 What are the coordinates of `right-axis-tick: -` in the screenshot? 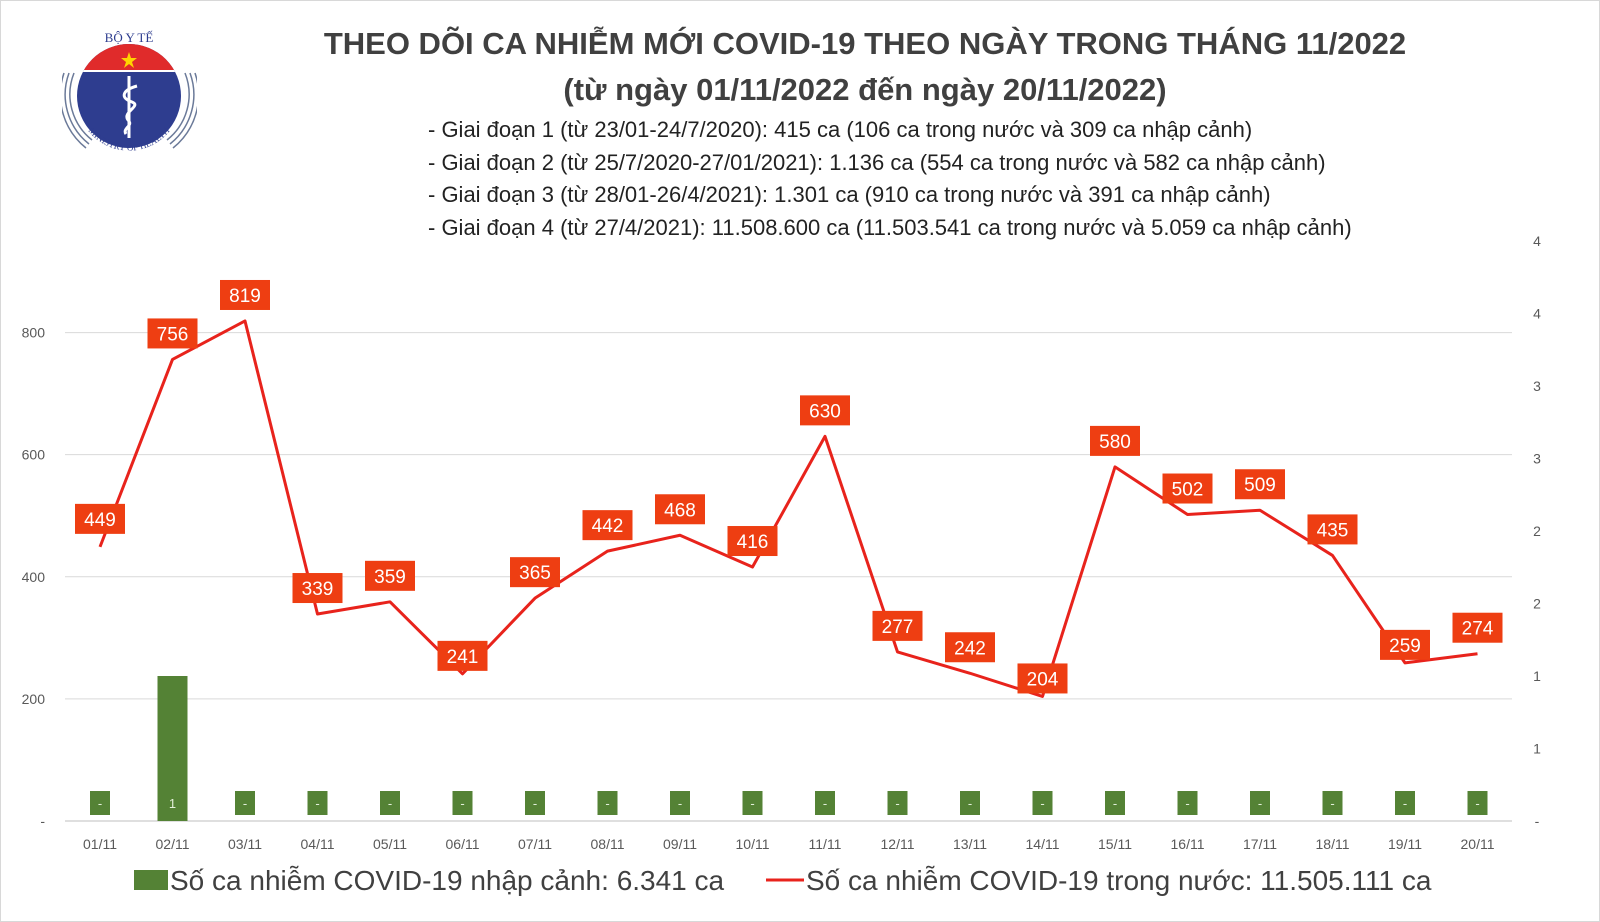 It's located at (1537, 821).